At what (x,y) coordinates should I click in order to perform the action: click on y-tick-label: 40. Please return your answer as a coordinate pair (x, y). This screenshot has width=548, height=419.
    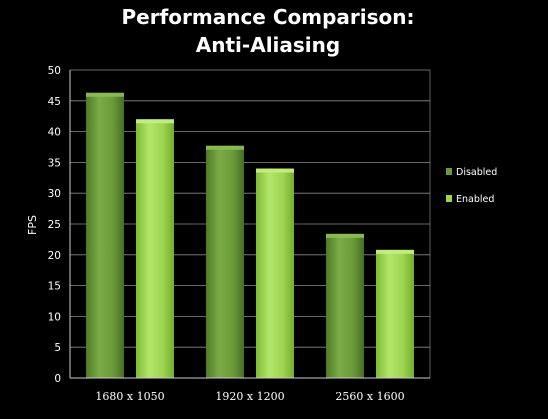
    Looking at the image, I should click on (54, 133).